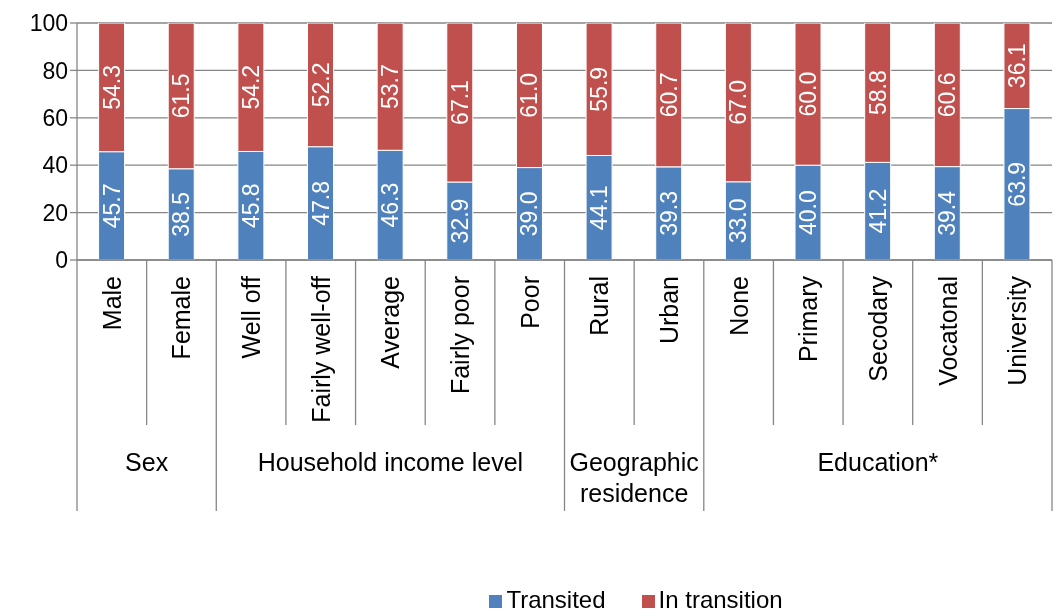 The width and height of the screenshot is (1057, 615). I want to click on y-tick-label: 0, so click(61, 260).